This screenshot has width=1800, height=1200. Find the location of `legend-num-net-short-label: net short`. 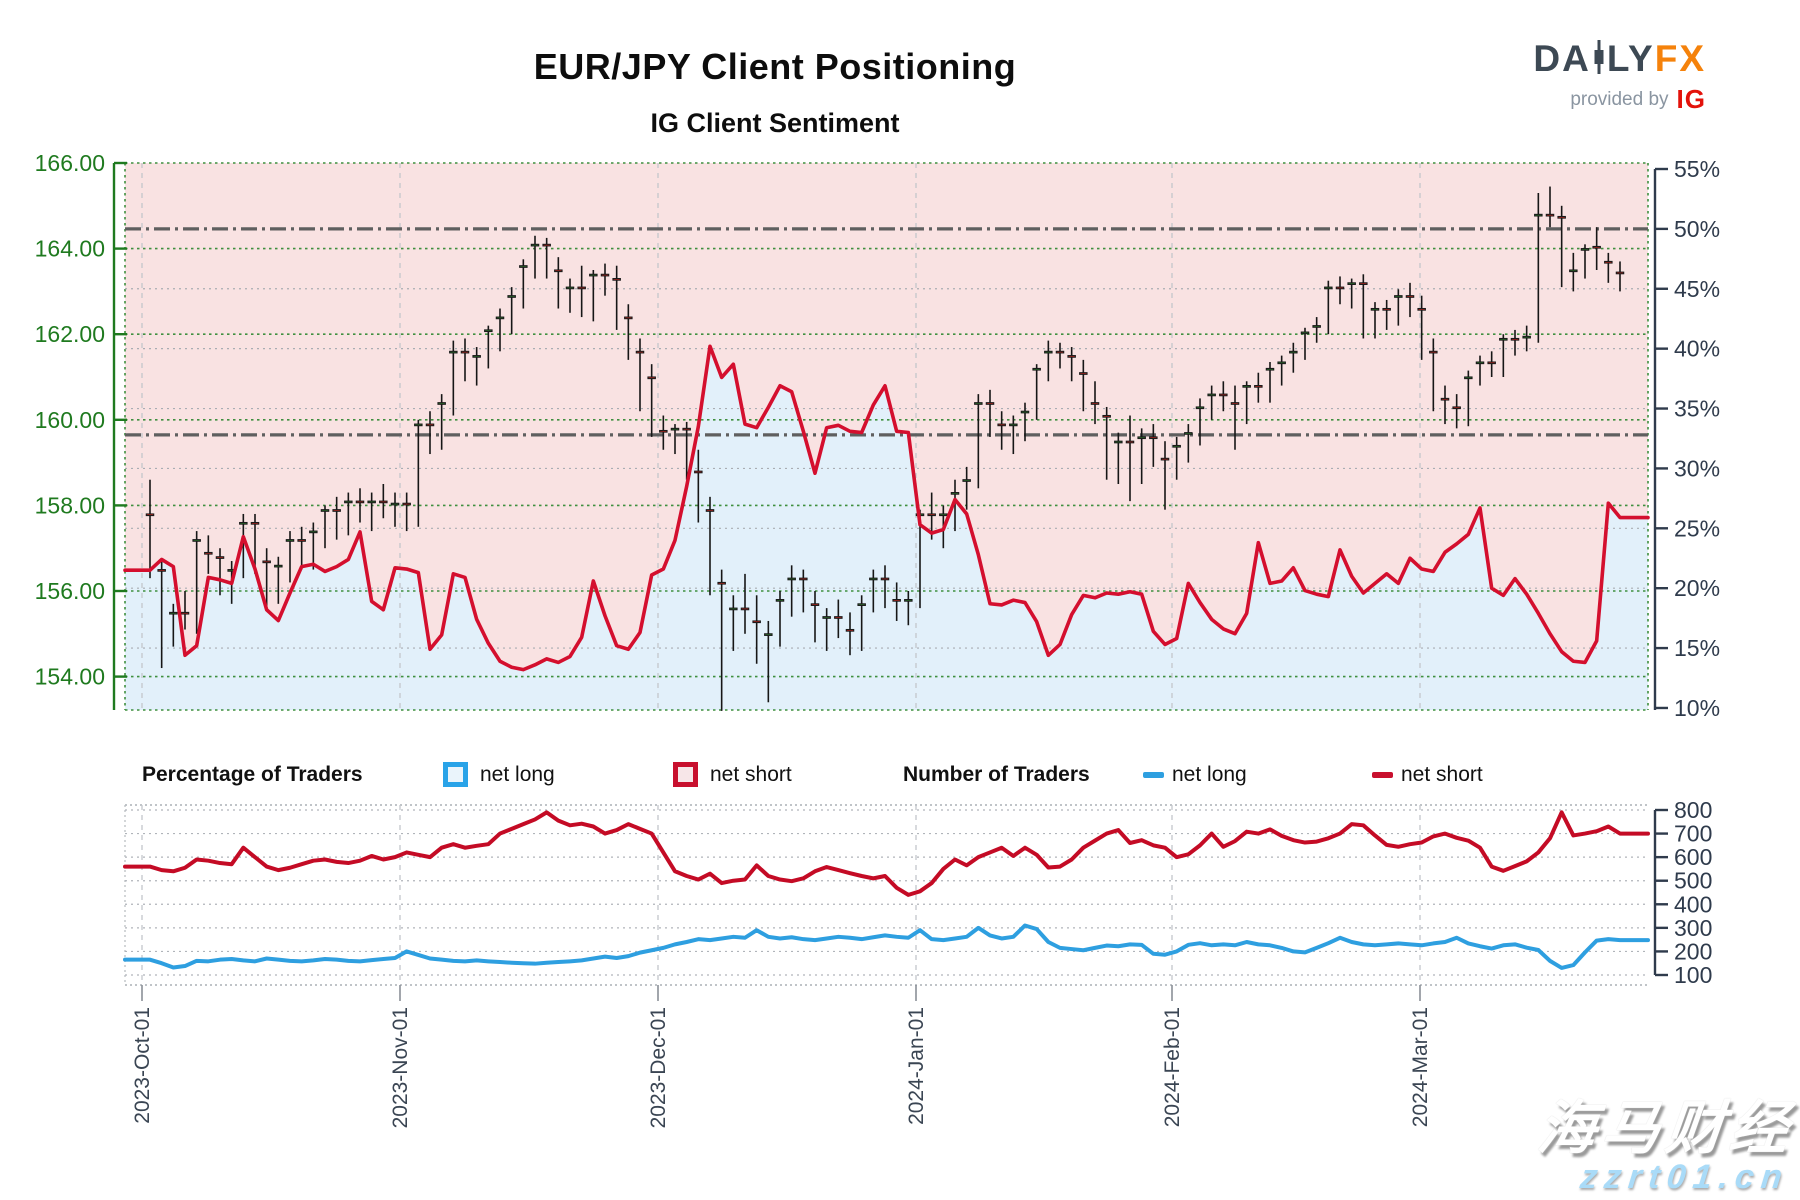

legend-num-net-short-label: net short is located at coordinates (1442, 774).